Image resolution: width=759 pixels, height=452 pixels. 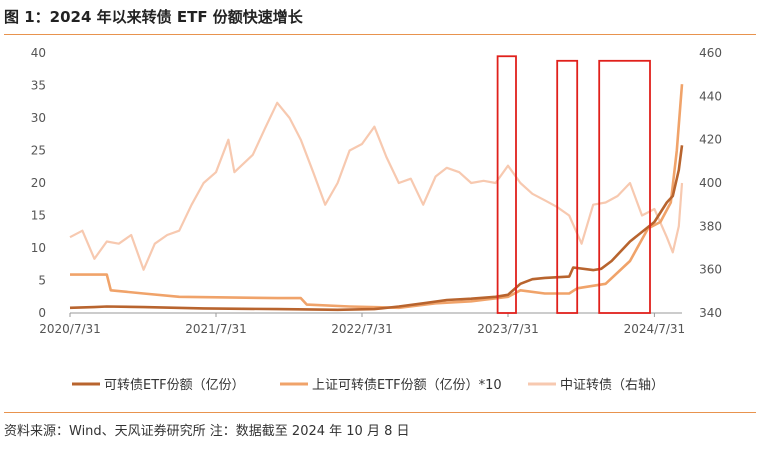 What do you see at coordinates (710, 140) in the screenshot?
I see `y-right-tick-label: 420` at bounding box center [710, 140].